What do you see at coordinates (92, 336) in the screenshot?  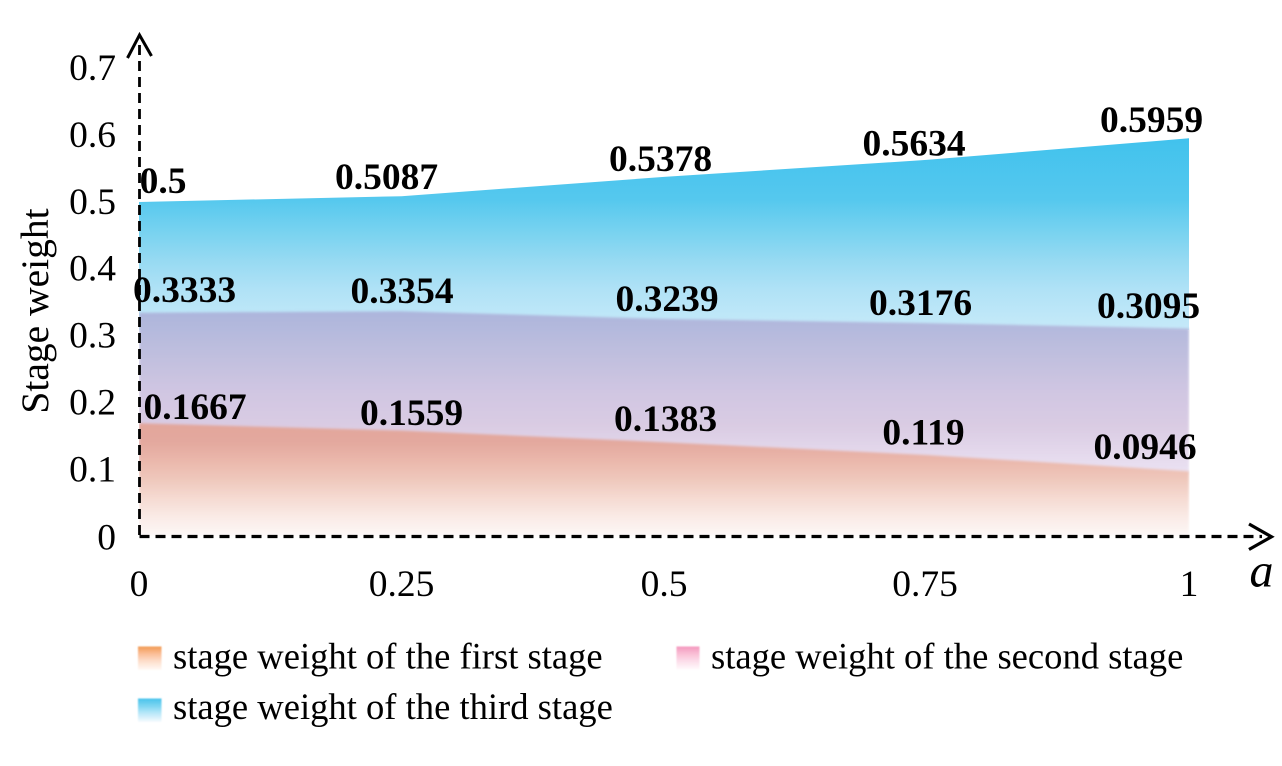 I see `svg-text: 0.3` at bounding box center [92, 336].